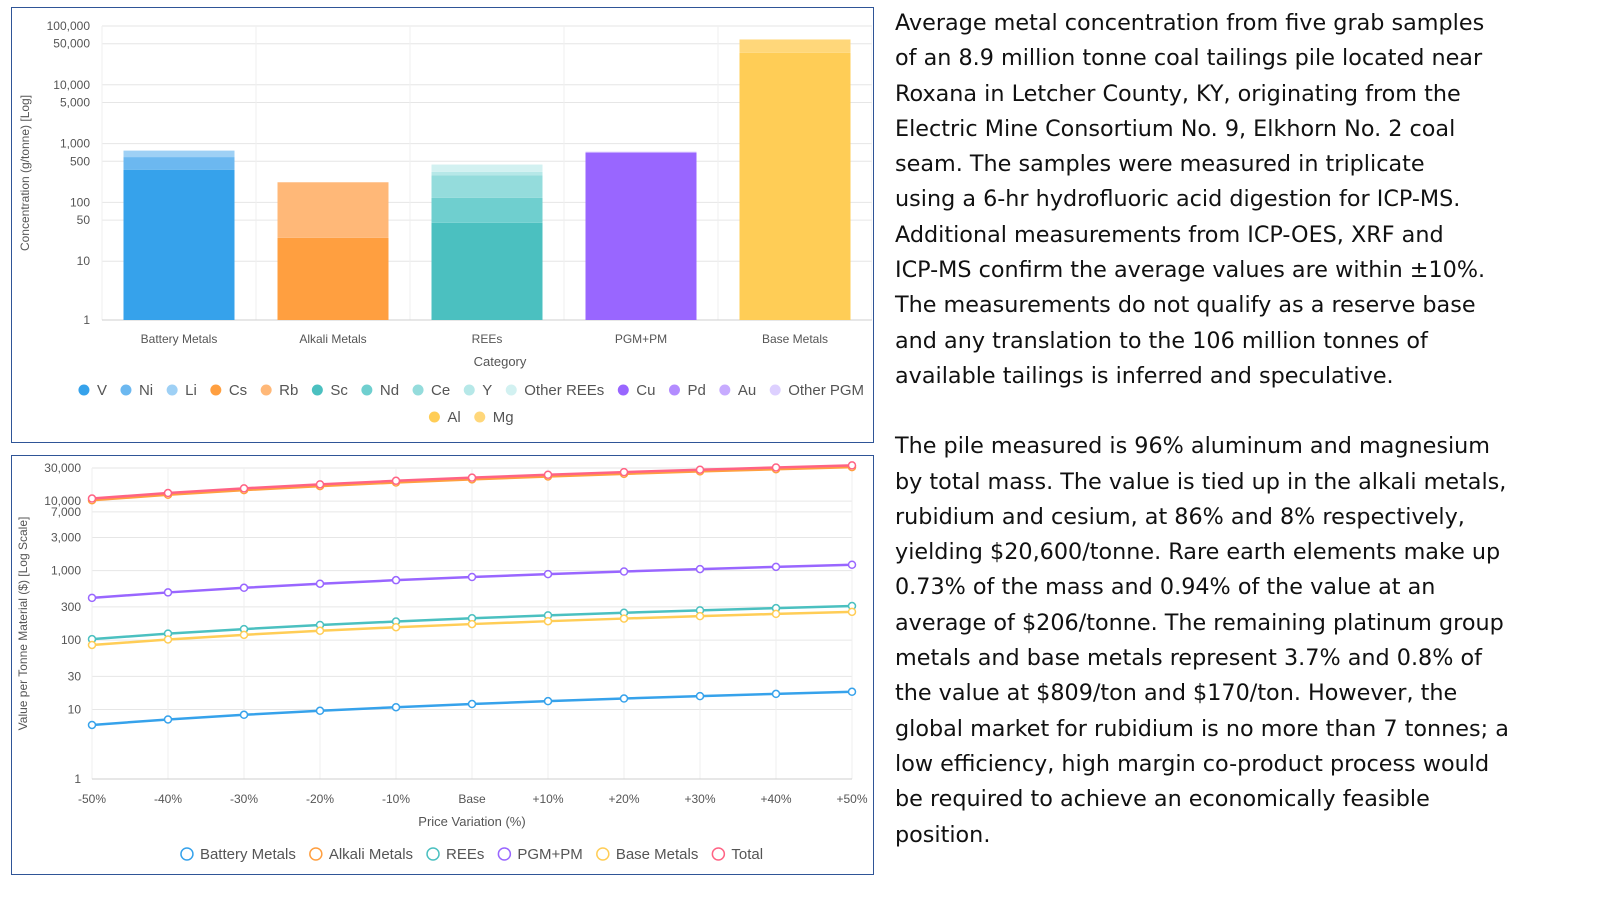  I want to click on y-tick-label: 300, so click(71, 607).